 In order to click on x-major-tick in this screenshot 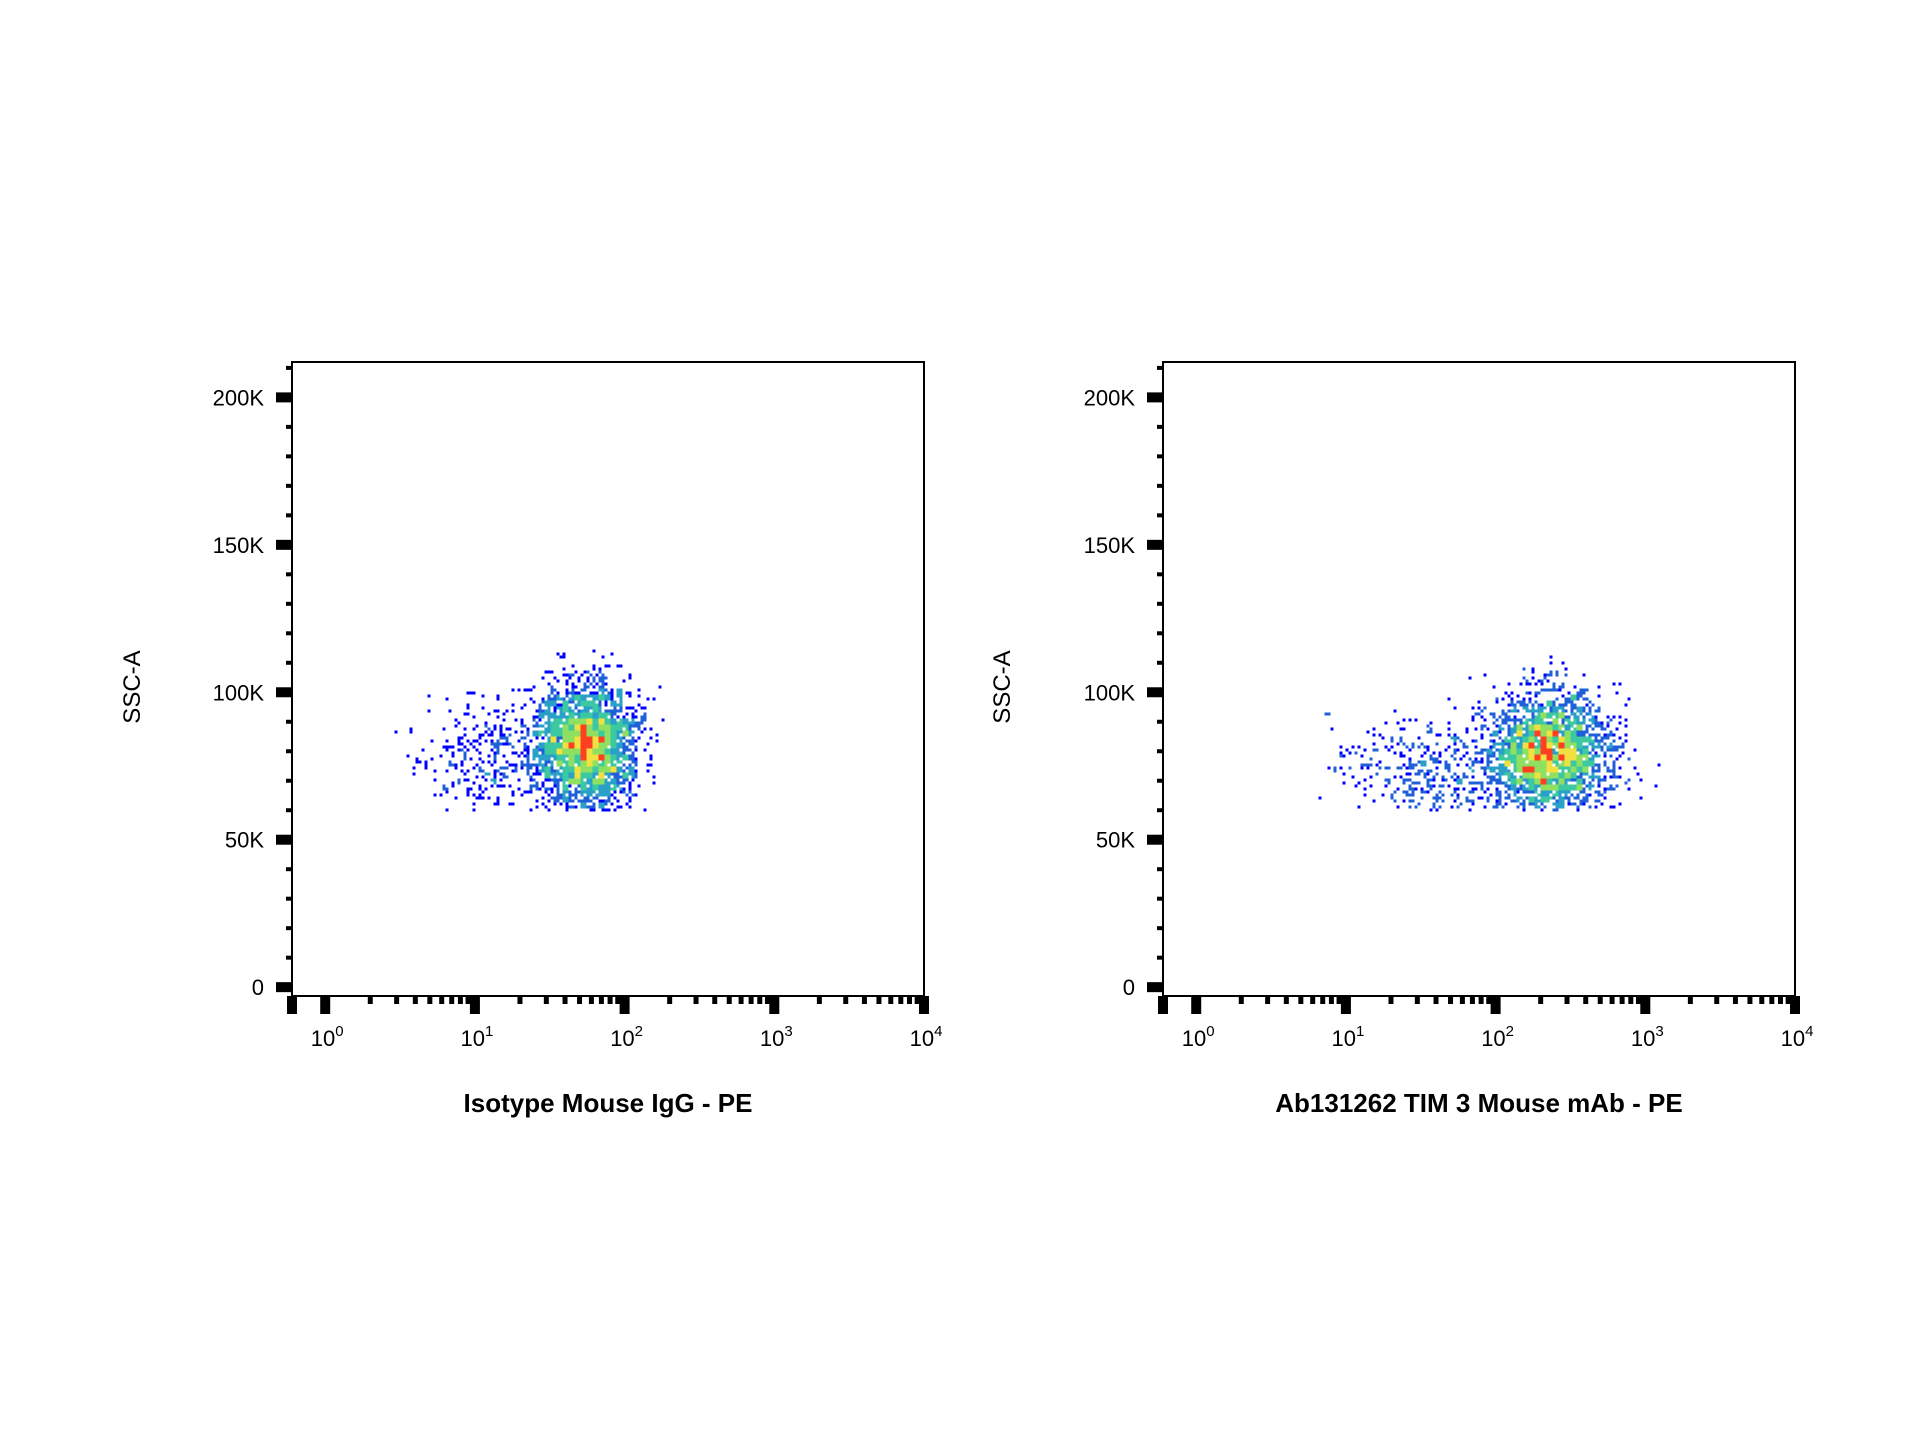, I will do `click(474, 1005)`.